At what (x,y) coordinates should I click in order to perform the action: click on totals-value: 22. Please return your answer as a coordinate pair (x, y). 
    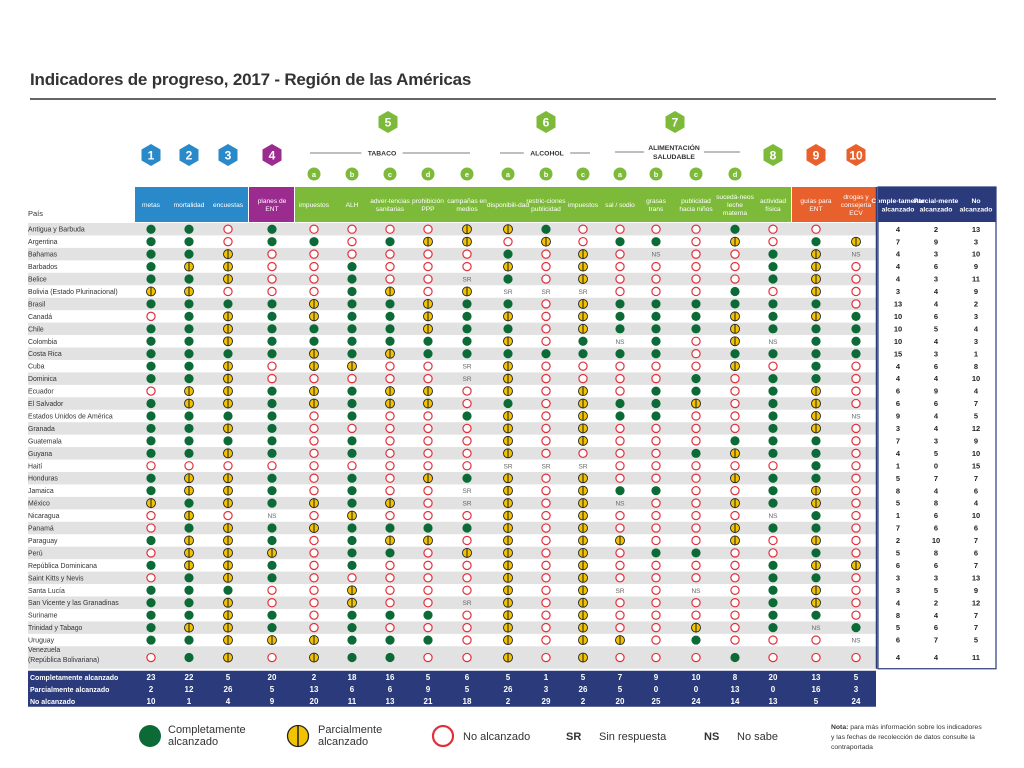
    Looking at the image, I should click on (189, 677).